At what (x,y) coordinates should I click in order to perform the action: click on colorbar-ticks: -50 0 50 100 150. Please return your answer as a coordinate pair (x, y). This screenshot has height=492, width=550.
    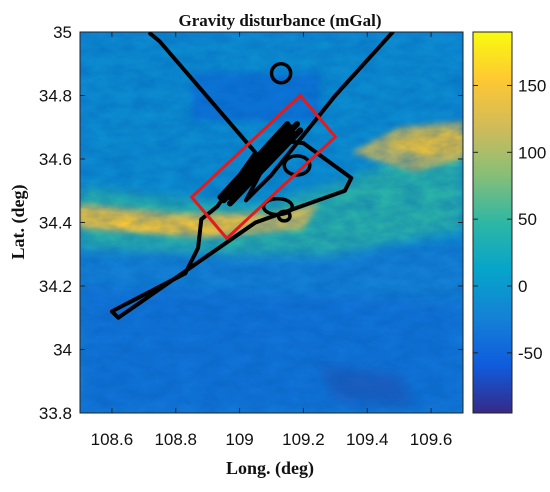
    Looking at the image, I should click on (509, 219).